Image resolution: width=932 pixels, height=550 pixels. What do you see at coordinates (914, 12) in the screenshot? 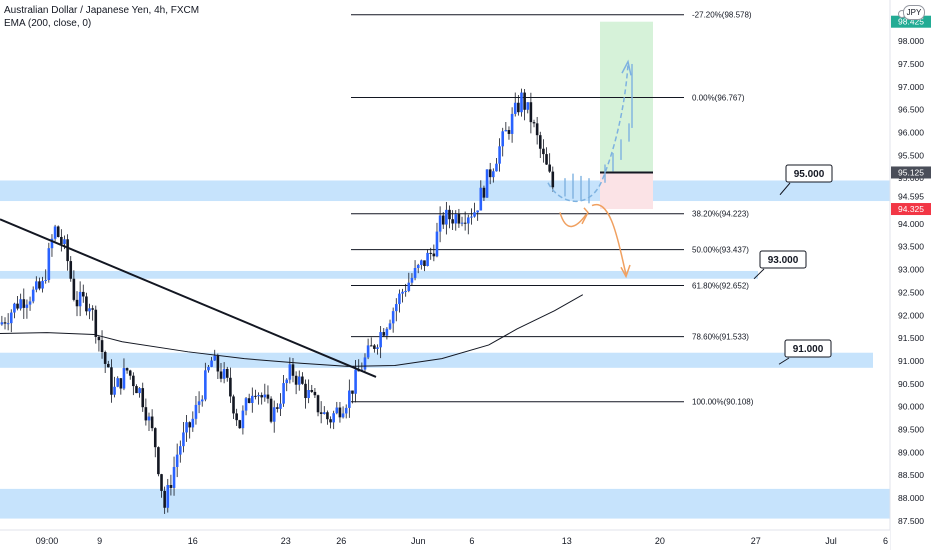
I see `currency-badge: JPY` at bounding box center [914, 12].